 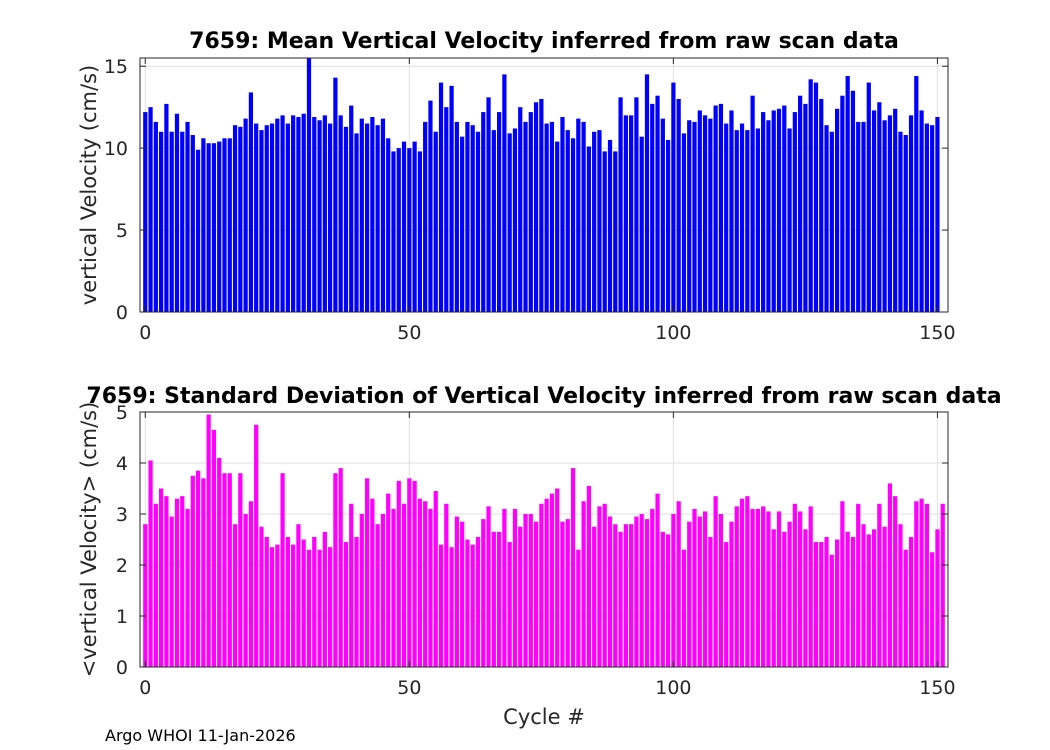 I want to click on y-tick-label: 1, so click(x=122, y=617).